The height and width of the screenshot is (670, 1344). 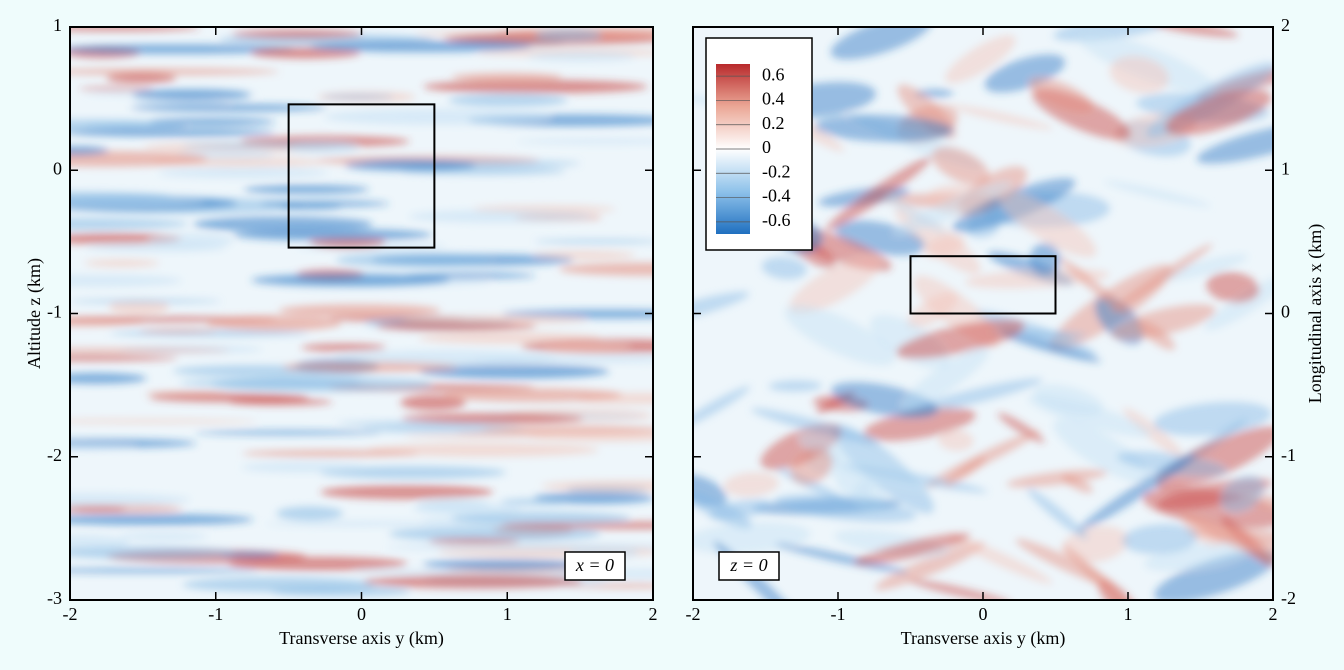 What do you see at coordinates (1315, 313) in the screenshot?
I see `y2-axis-label: Longitudinal axis x (km)` at bounding box center [1315, 313].